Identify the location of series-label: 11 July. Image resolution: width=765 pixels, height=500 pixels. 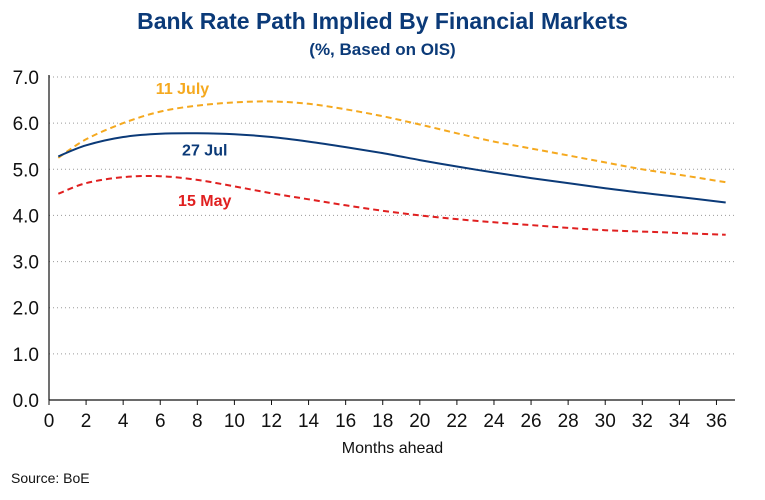
(182, 89).